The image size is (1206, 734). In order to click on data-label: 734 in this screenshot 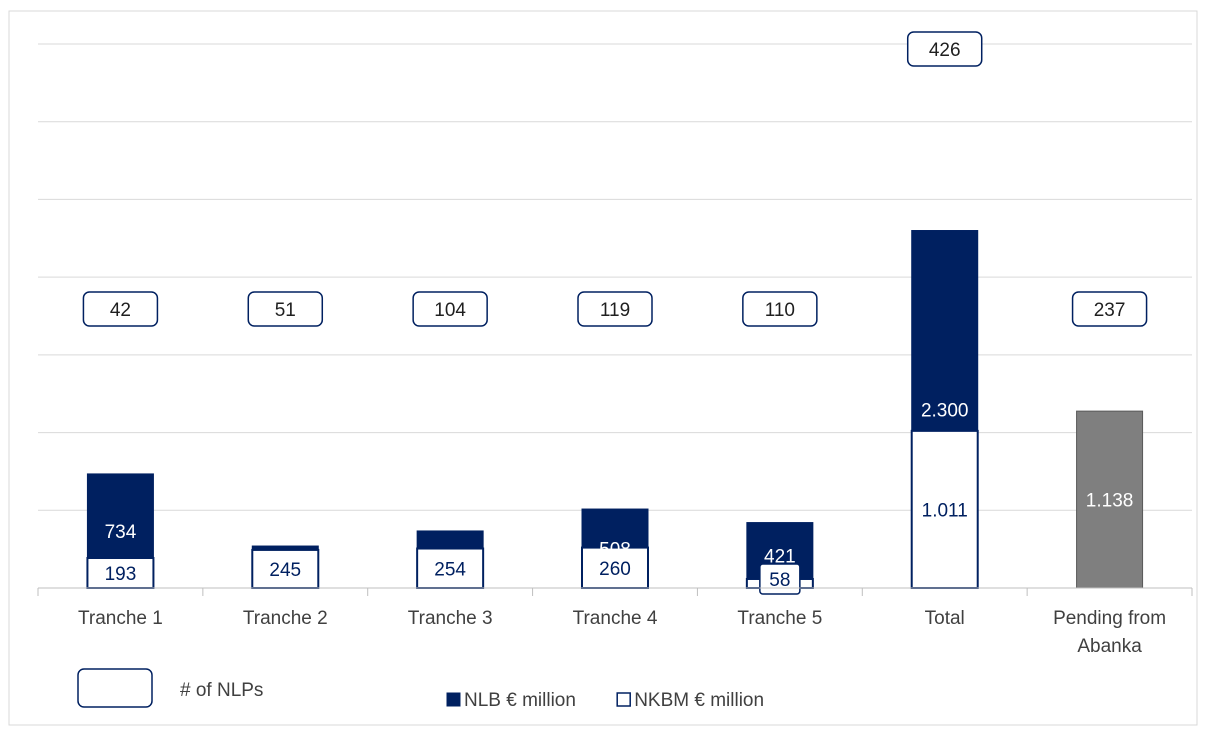, I will do `click(121, 532)`.